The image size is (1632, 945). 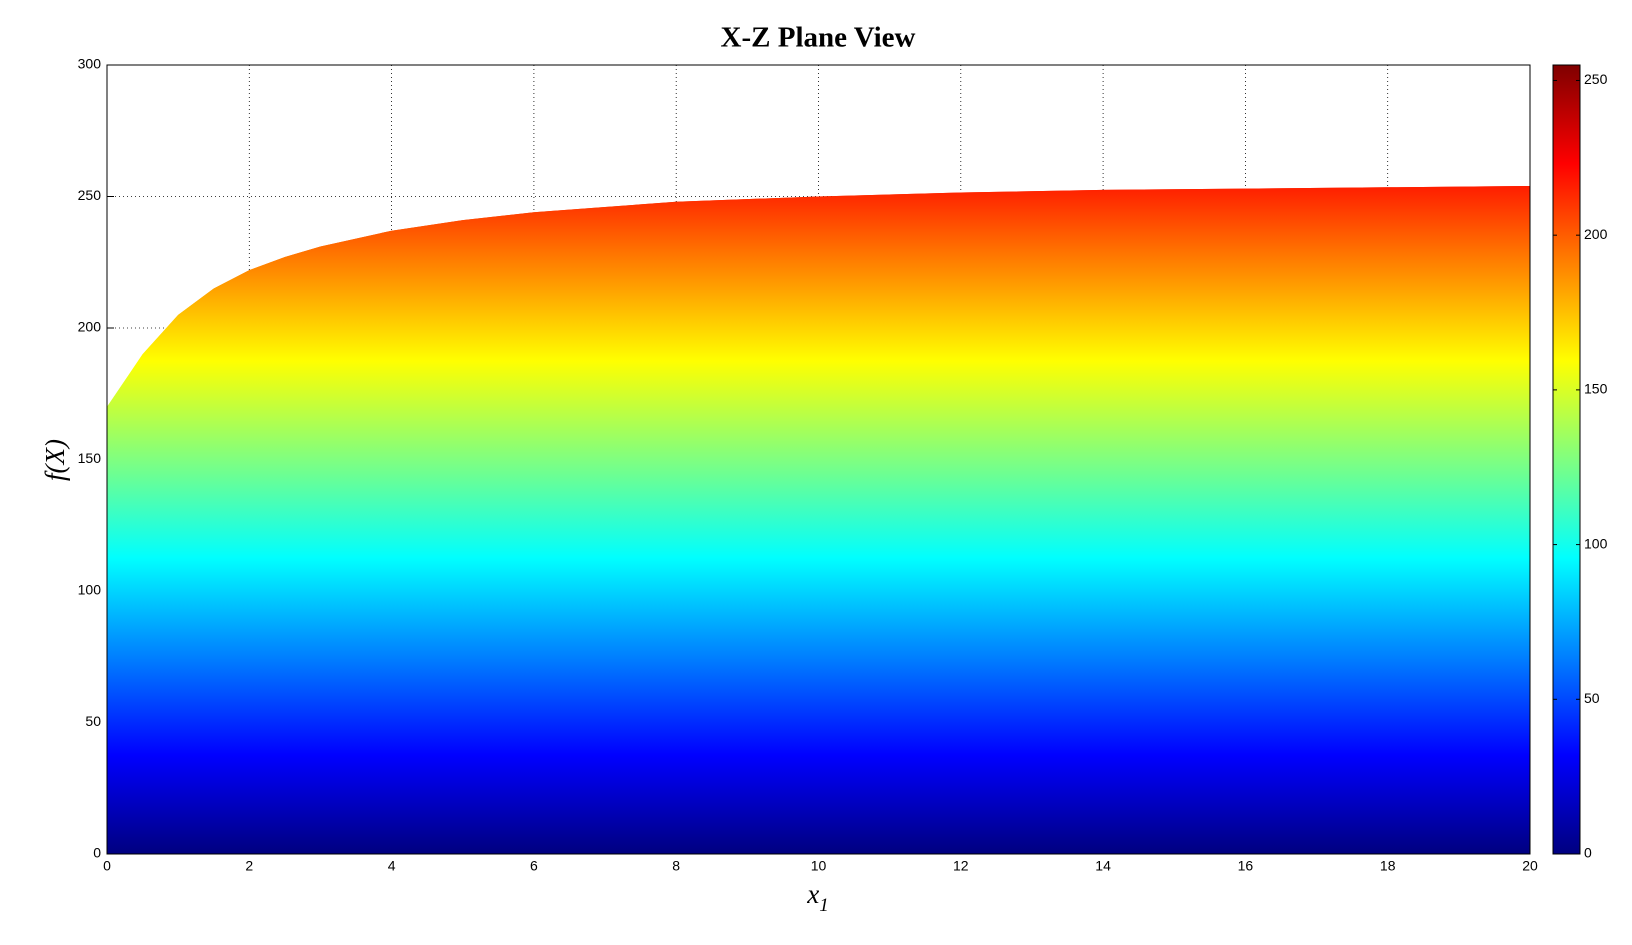 What do you see at coordinates (93, 721) in the screenshot?
I see `y-tick-label: 50` at bounding box center [93, 721].